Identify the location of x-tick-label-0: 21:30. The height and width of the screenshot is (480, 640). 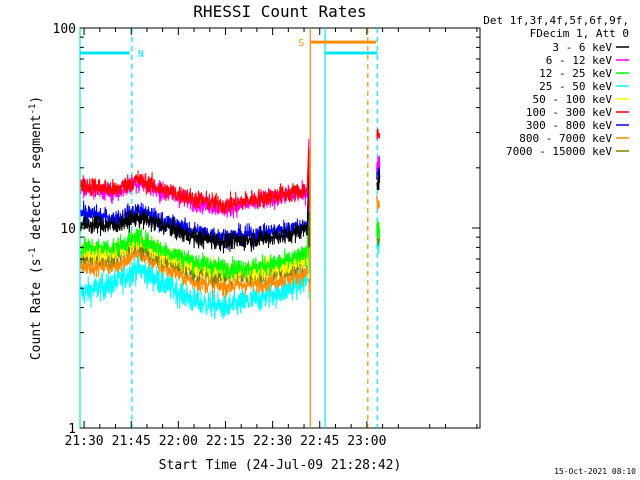
(84, 441).